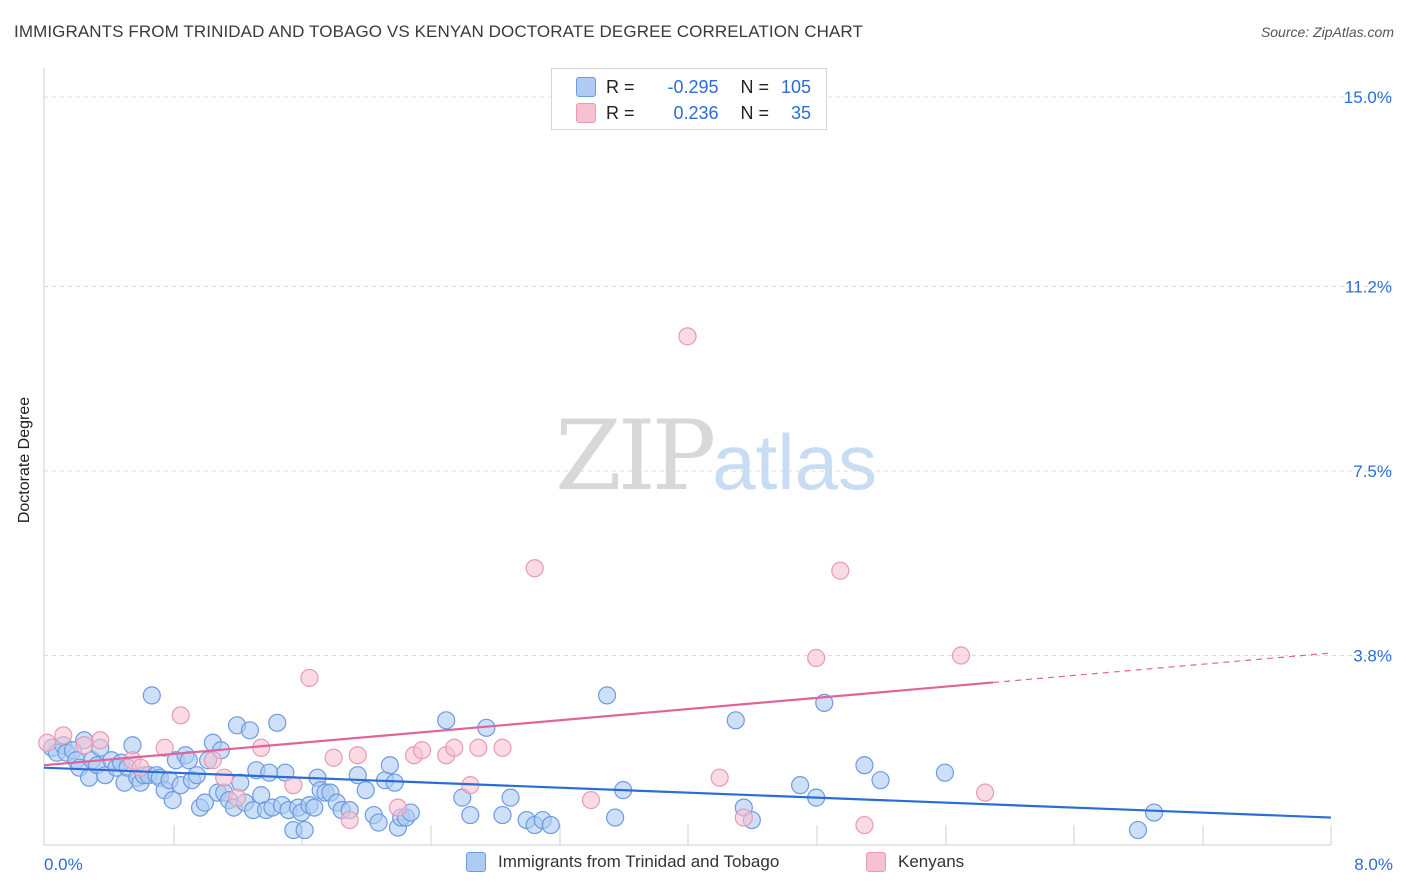 Image resolution: width=1406 pixels, height=892 pixels. Describe the element at coordinates (586, 113) in the screenshot. I see `pink-swatch-icon` at that location.